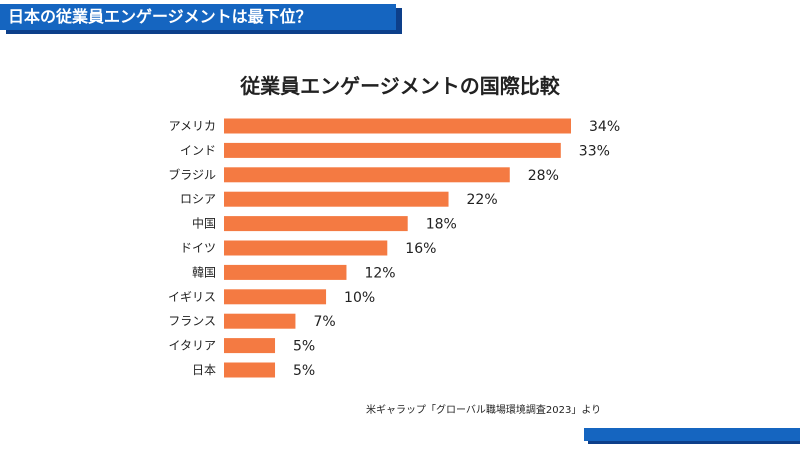 The width and height of the screenshot is (800, 450). What do you see at coordinates (192, 126) in the screenshot?
I see `category-label: アメリカ` at bounding box center [192, 126].